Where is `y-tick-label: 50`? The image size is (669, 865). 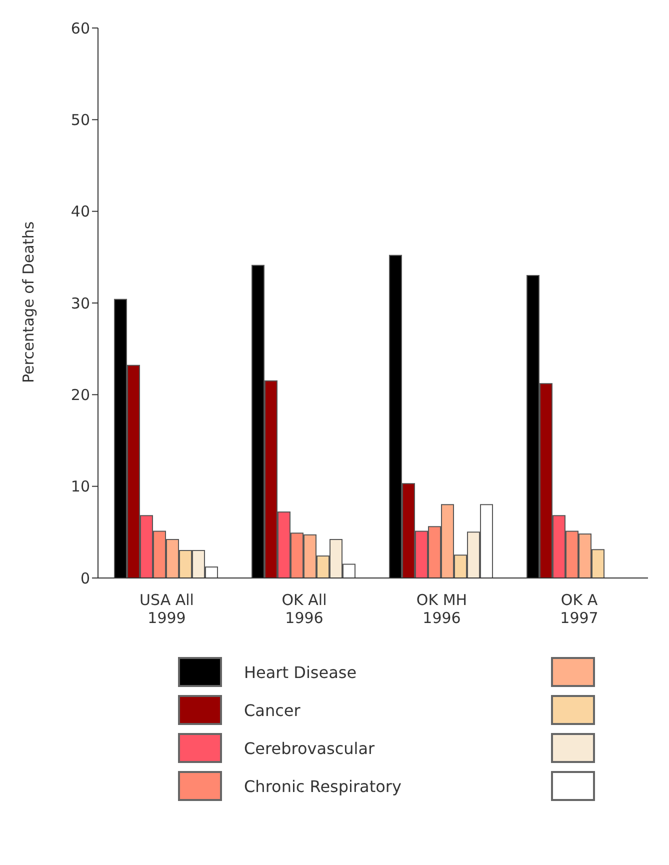
y-tick-label: 50 is located at coordinates (80, 119).